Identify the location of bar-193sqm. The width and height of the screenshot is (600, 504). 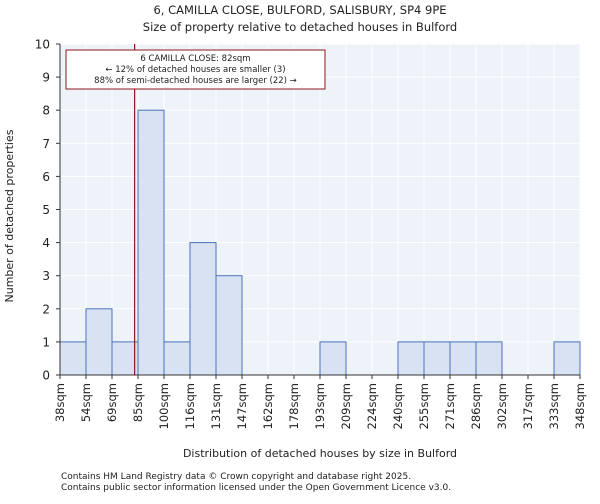
(333, 358).